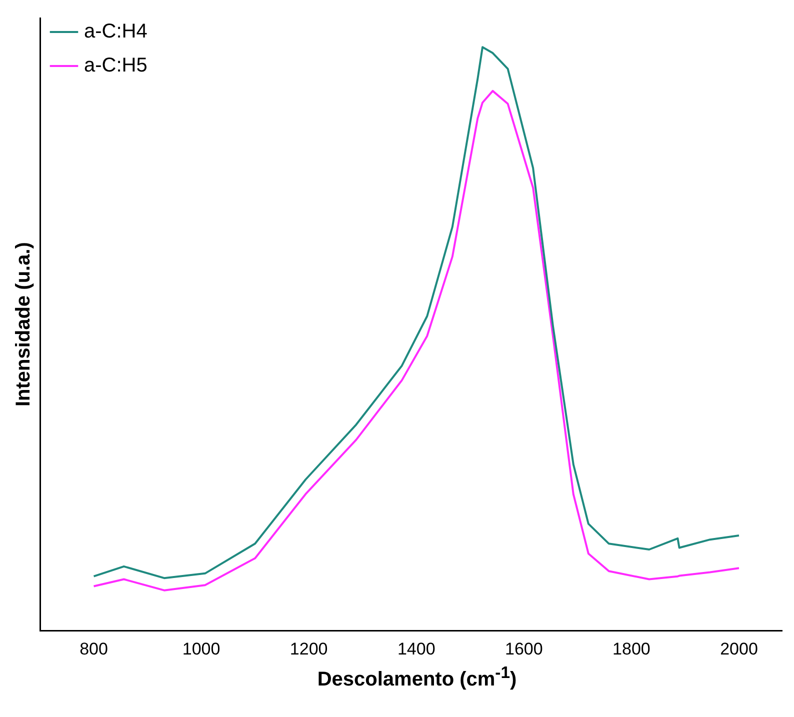  What do you see at coordinates (739, 648) in the screenshot?
I see `x-tick-label: 2000` at bounding box center [739, 648].